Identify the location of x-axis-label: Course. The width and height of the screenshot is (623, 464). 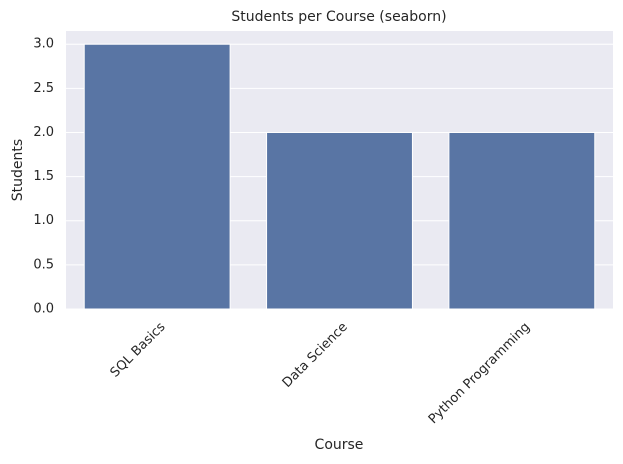
(339, 445).